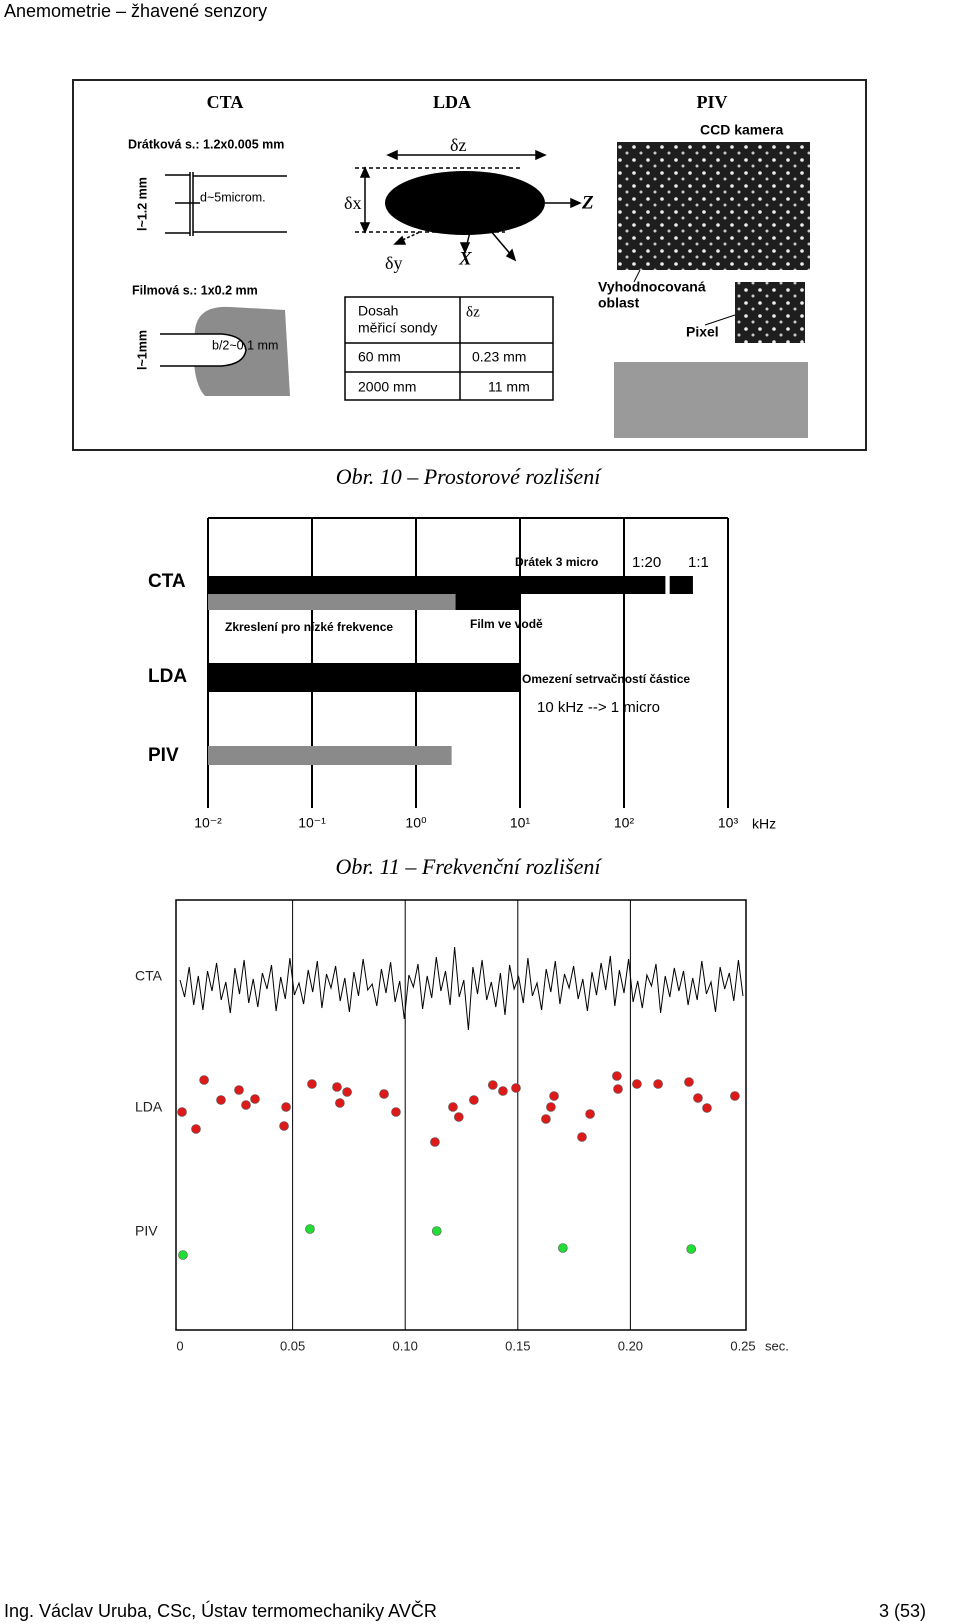  I want to click on annotation: Film ve vodě, so click(506, 624).